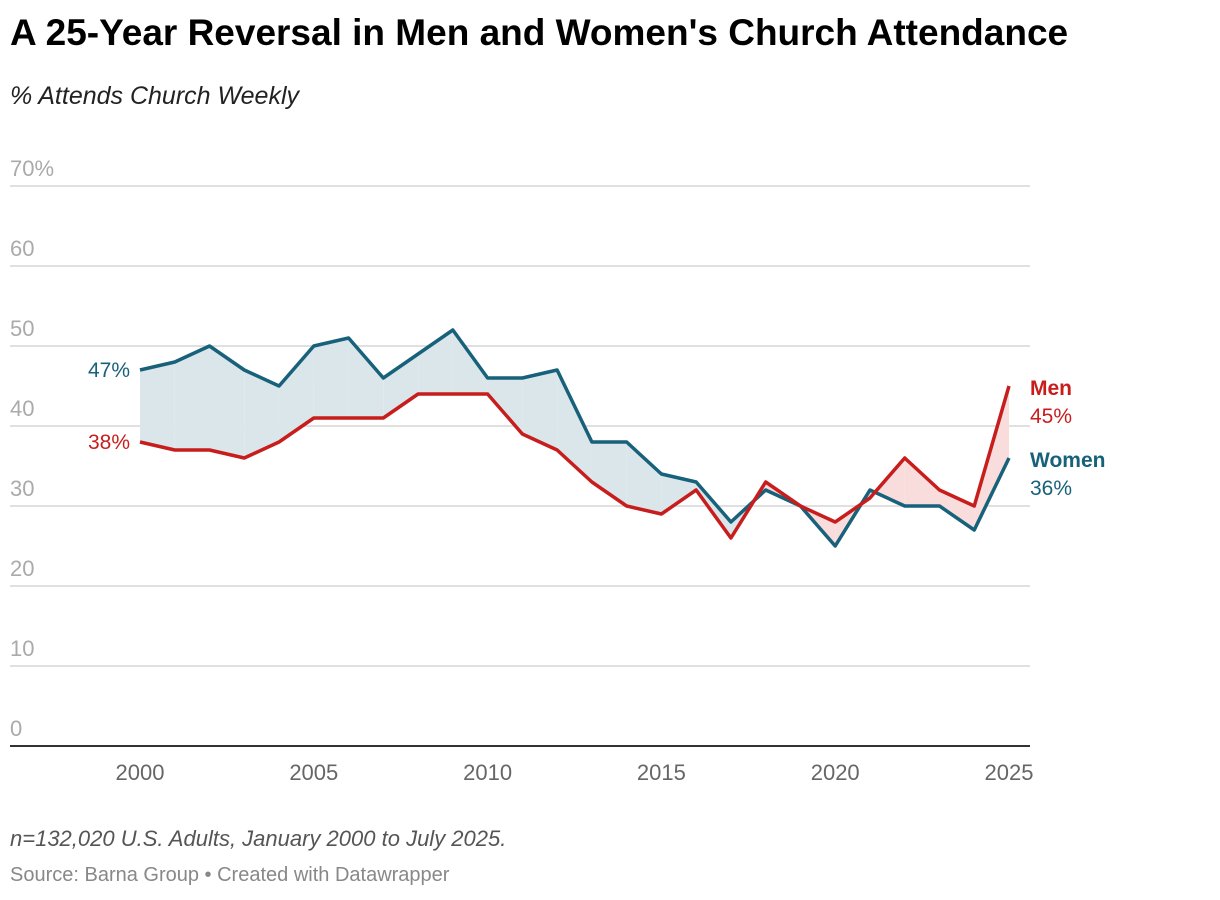 The width and height of the screenshot is (1220, 900). Describe the element at coordinates (1051, 416) in the screenshot. I see `end-label-men: 45%` at that location.